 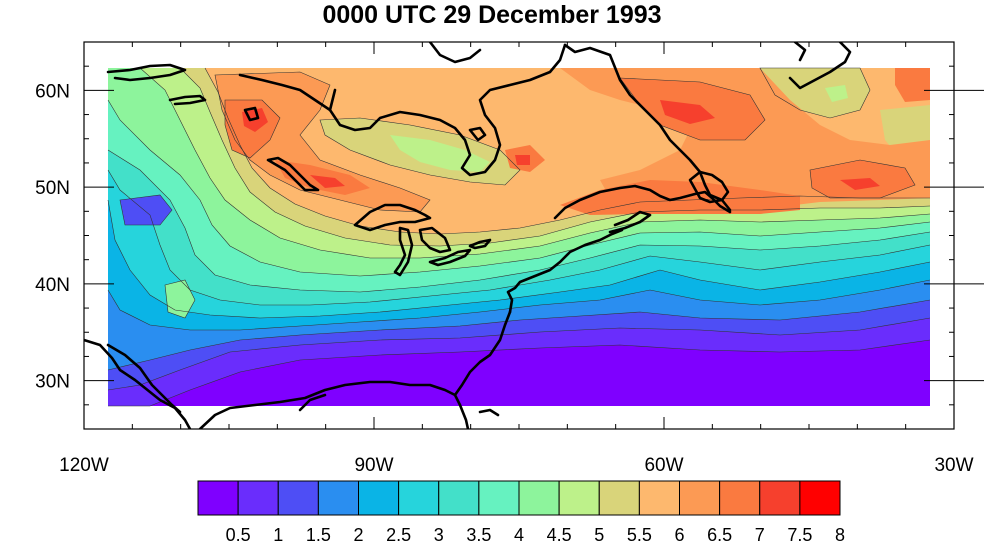 What do you see at coordinates (522, 160) in the screenshot?
I see `contour-band-14-quebec` at bounding box center [522, 160].